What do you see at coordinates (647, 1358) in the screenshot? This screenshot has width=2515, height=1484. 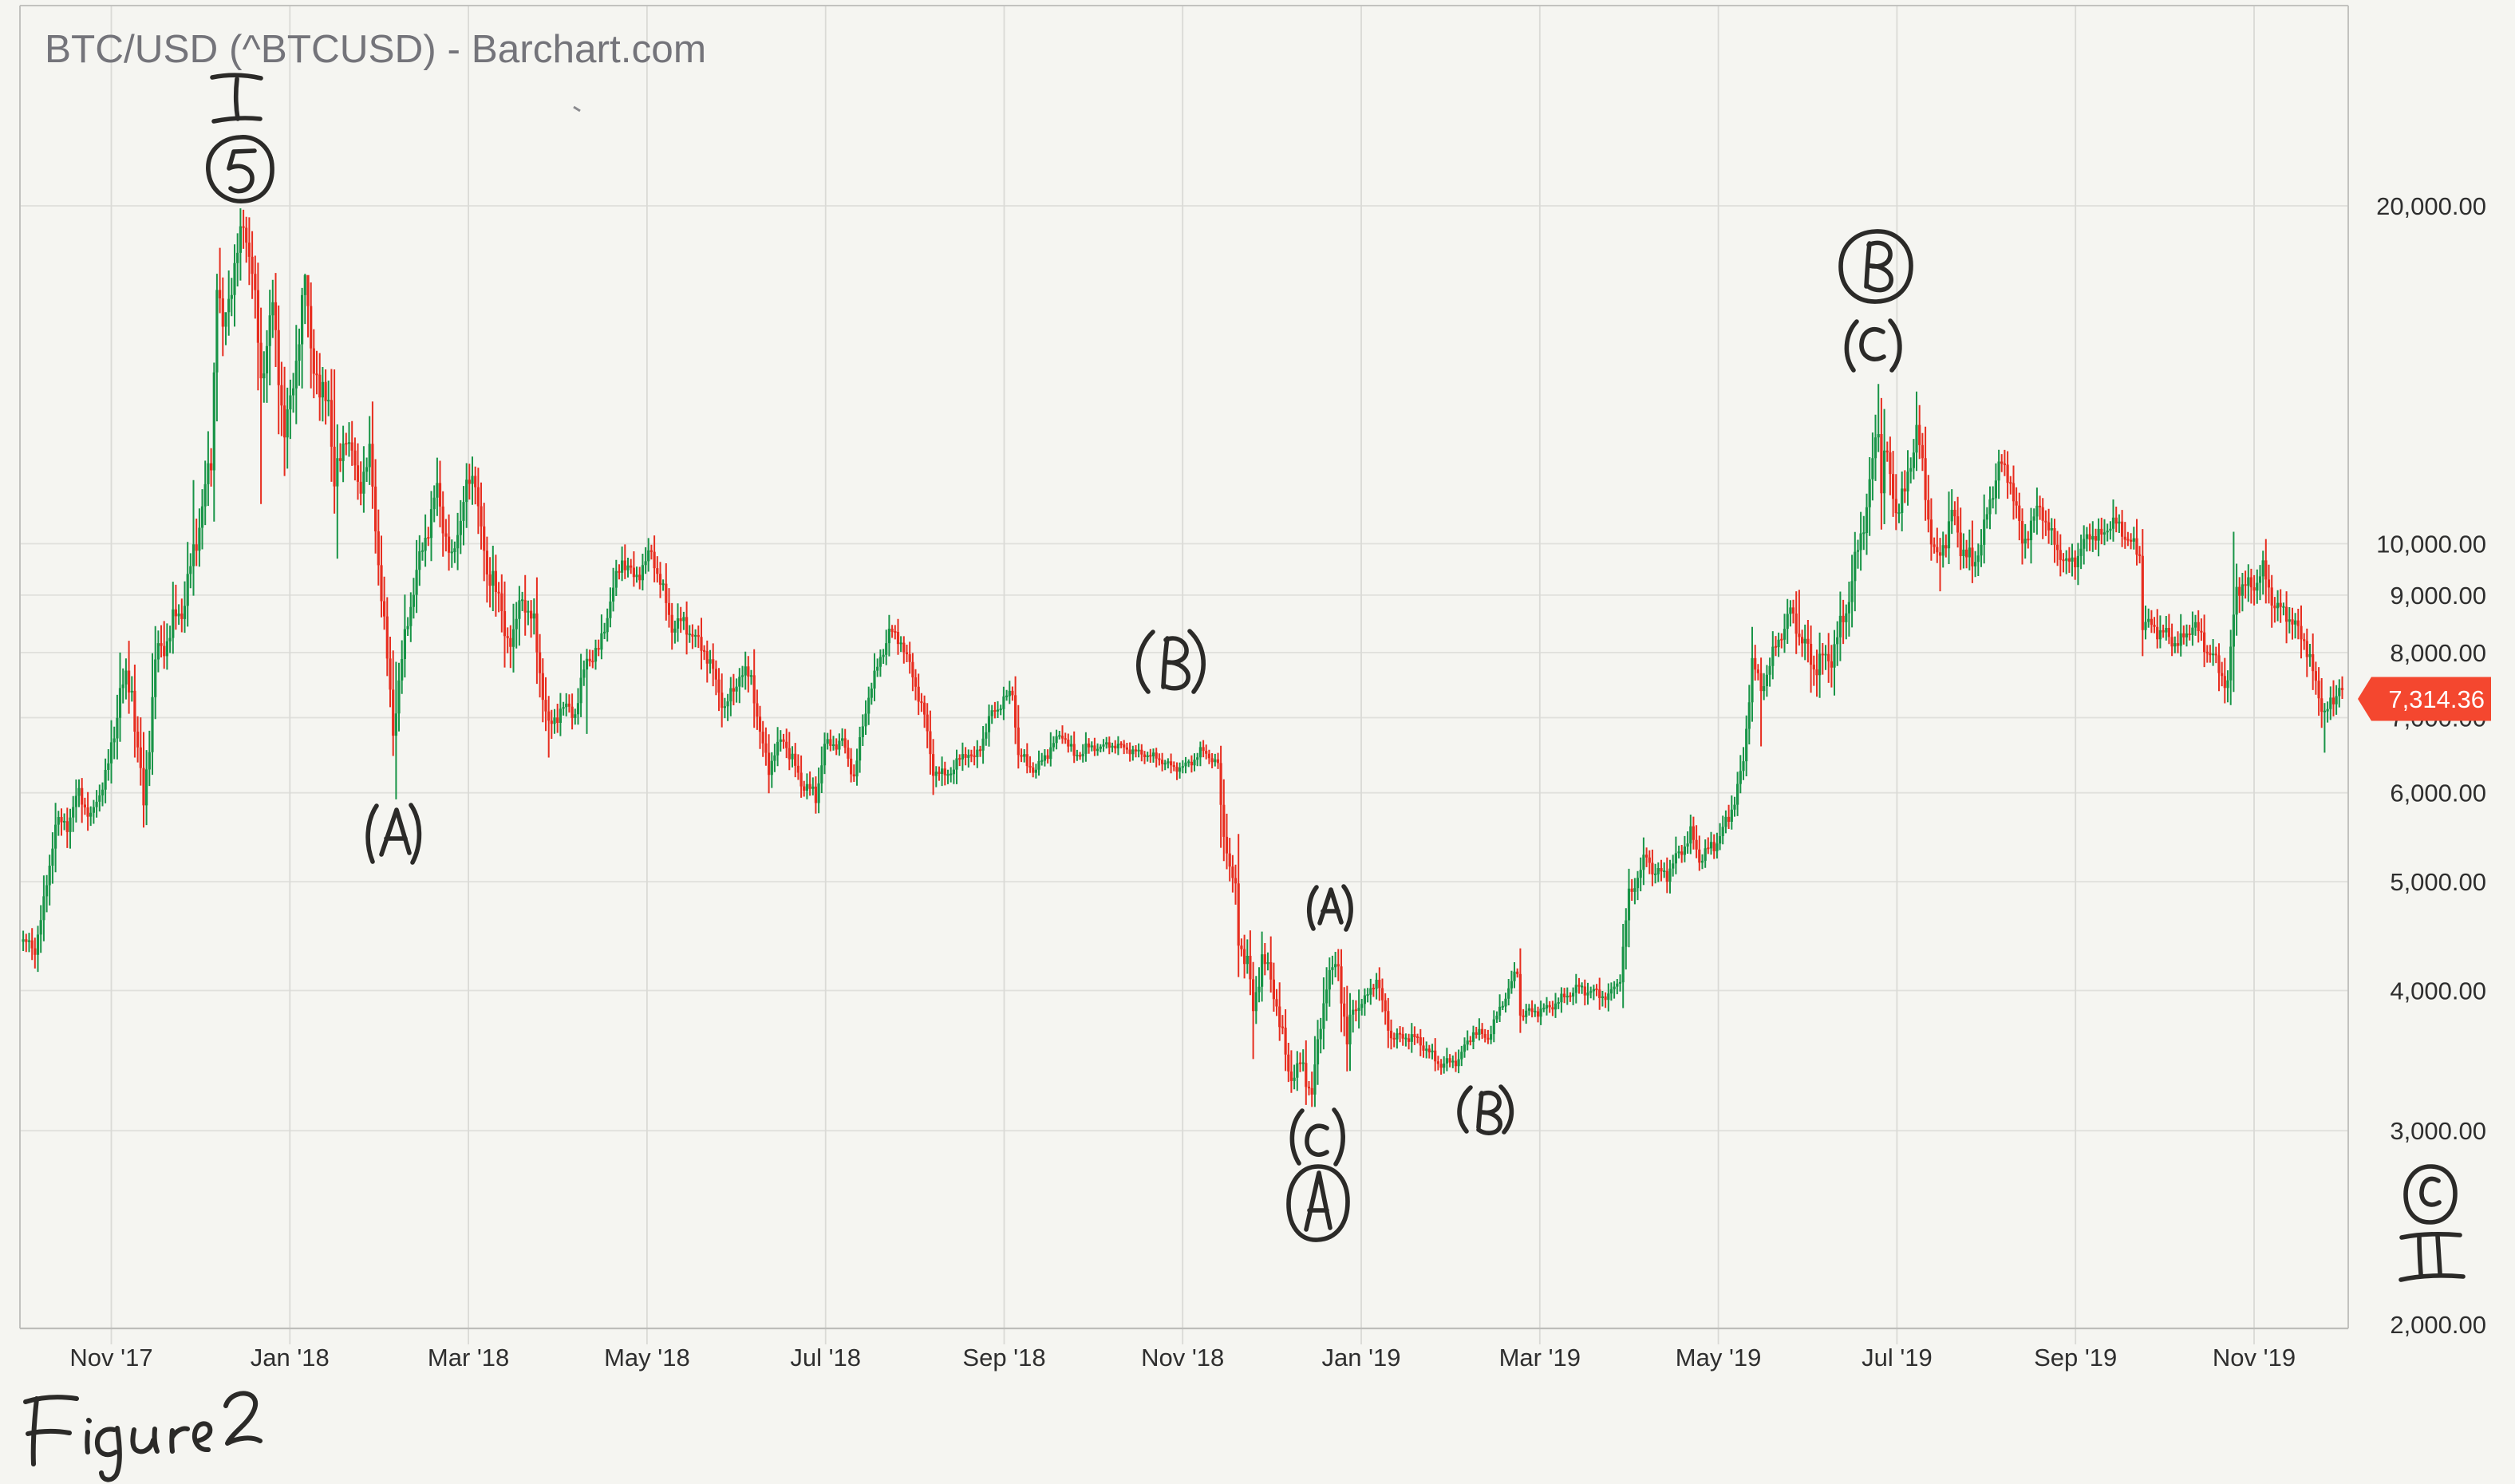 I see `svg-text: May '18` at bounding box center [647, 1358].